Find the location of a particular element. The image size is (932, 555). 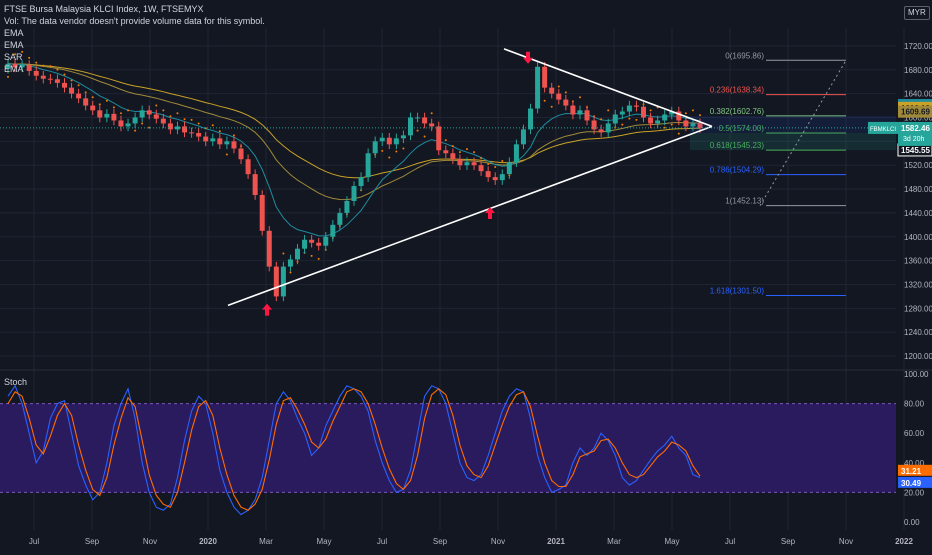

fib-label: 0(1695.86) is located at coordinates (744, 55).